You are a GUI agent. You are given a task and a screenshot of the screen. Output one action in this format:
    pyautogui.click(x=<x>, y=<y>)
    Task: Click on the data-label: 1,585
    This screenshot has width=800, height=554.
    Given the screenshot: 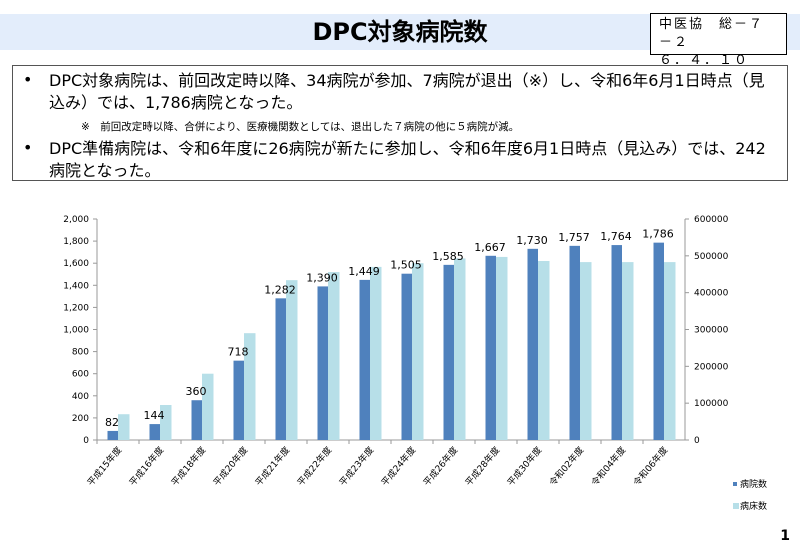 What is the action you would take?
    pyautogui.click(x=448, y=256)
    